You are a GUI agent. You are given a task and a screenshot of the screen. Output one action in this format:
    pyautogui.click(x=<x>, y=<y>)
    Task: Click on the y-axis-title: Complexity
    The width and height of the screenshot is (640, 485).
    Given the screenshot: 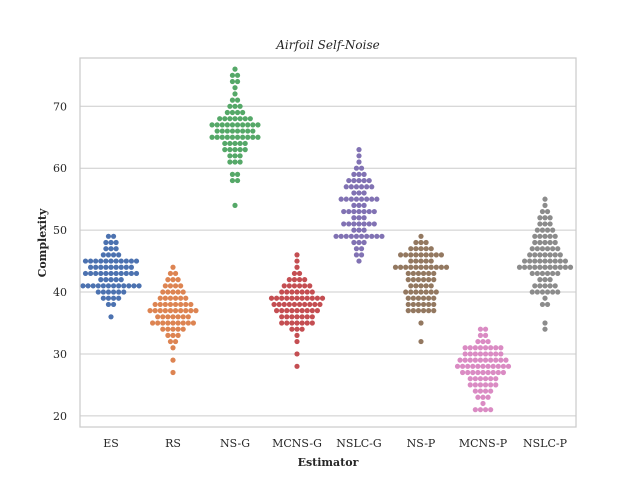 What is the action you would take?
    pyautogui.click(x=42, y=242)
    